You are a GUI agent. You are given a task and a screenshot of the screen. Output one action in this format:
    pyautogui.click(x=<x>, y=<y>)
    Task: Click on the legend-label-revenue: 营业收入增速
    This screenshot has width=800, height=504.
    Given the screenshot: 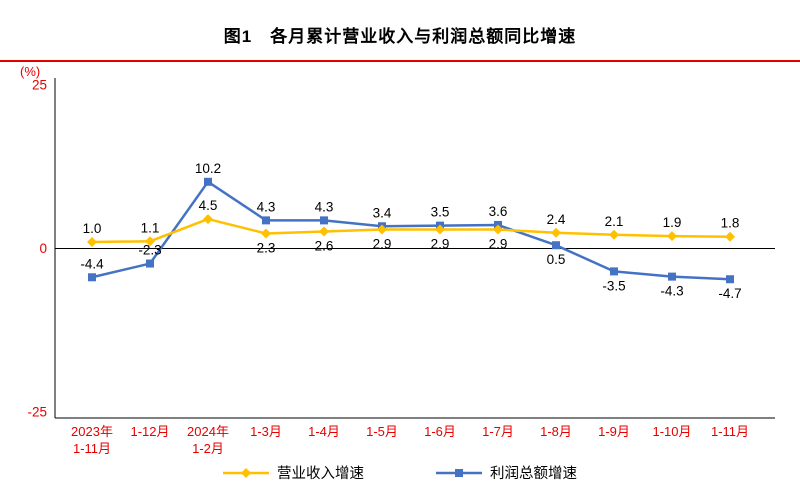 What is the action you would take?
    pyautogui.click(x=320, y=474)
    